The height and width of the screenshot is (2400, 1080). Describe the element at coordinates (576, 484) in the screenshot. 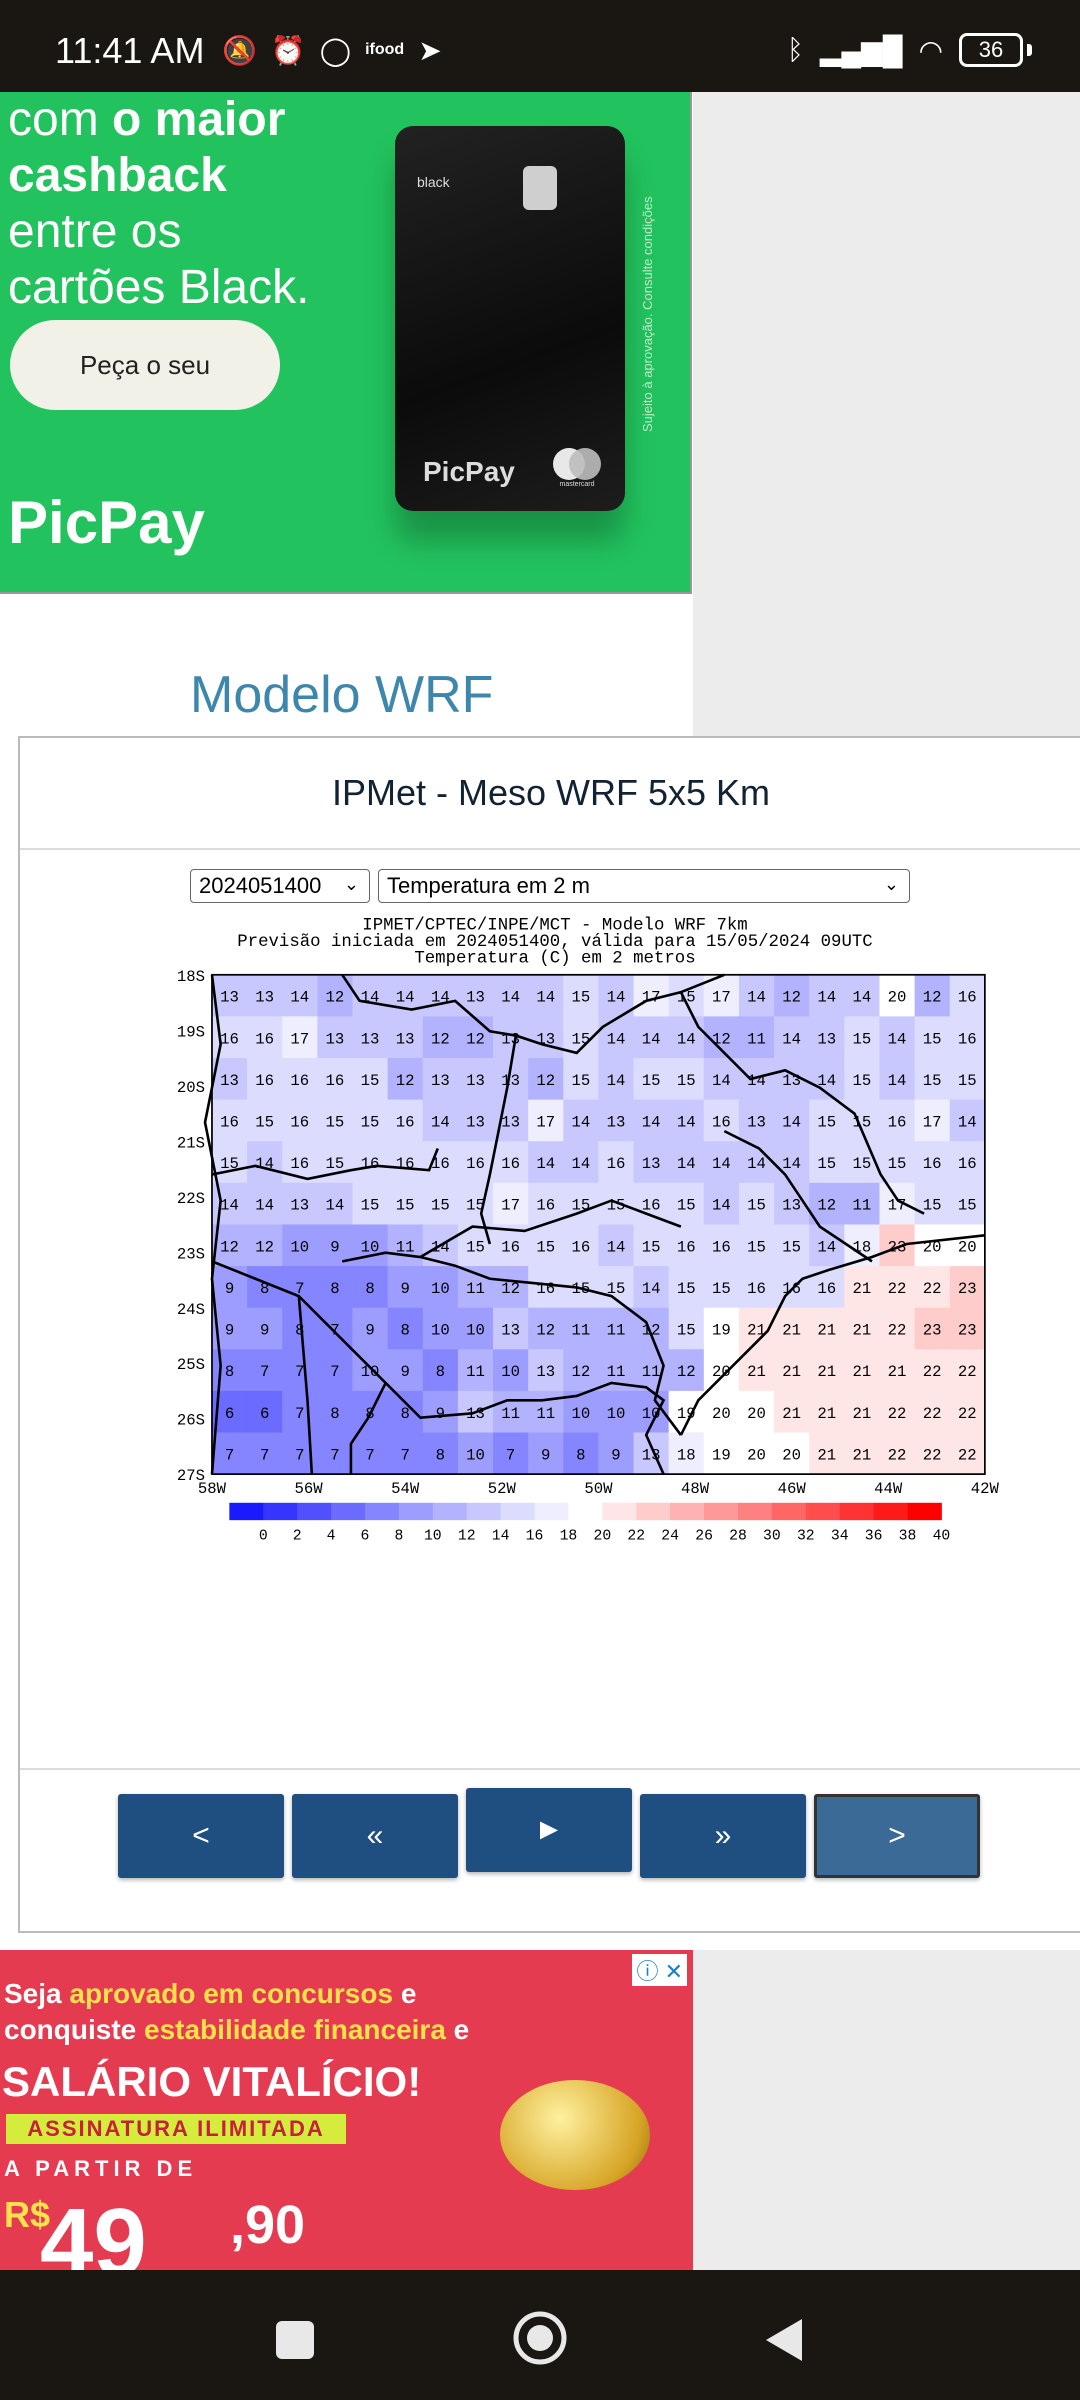

I see `svg-text: mastercard` at that location.